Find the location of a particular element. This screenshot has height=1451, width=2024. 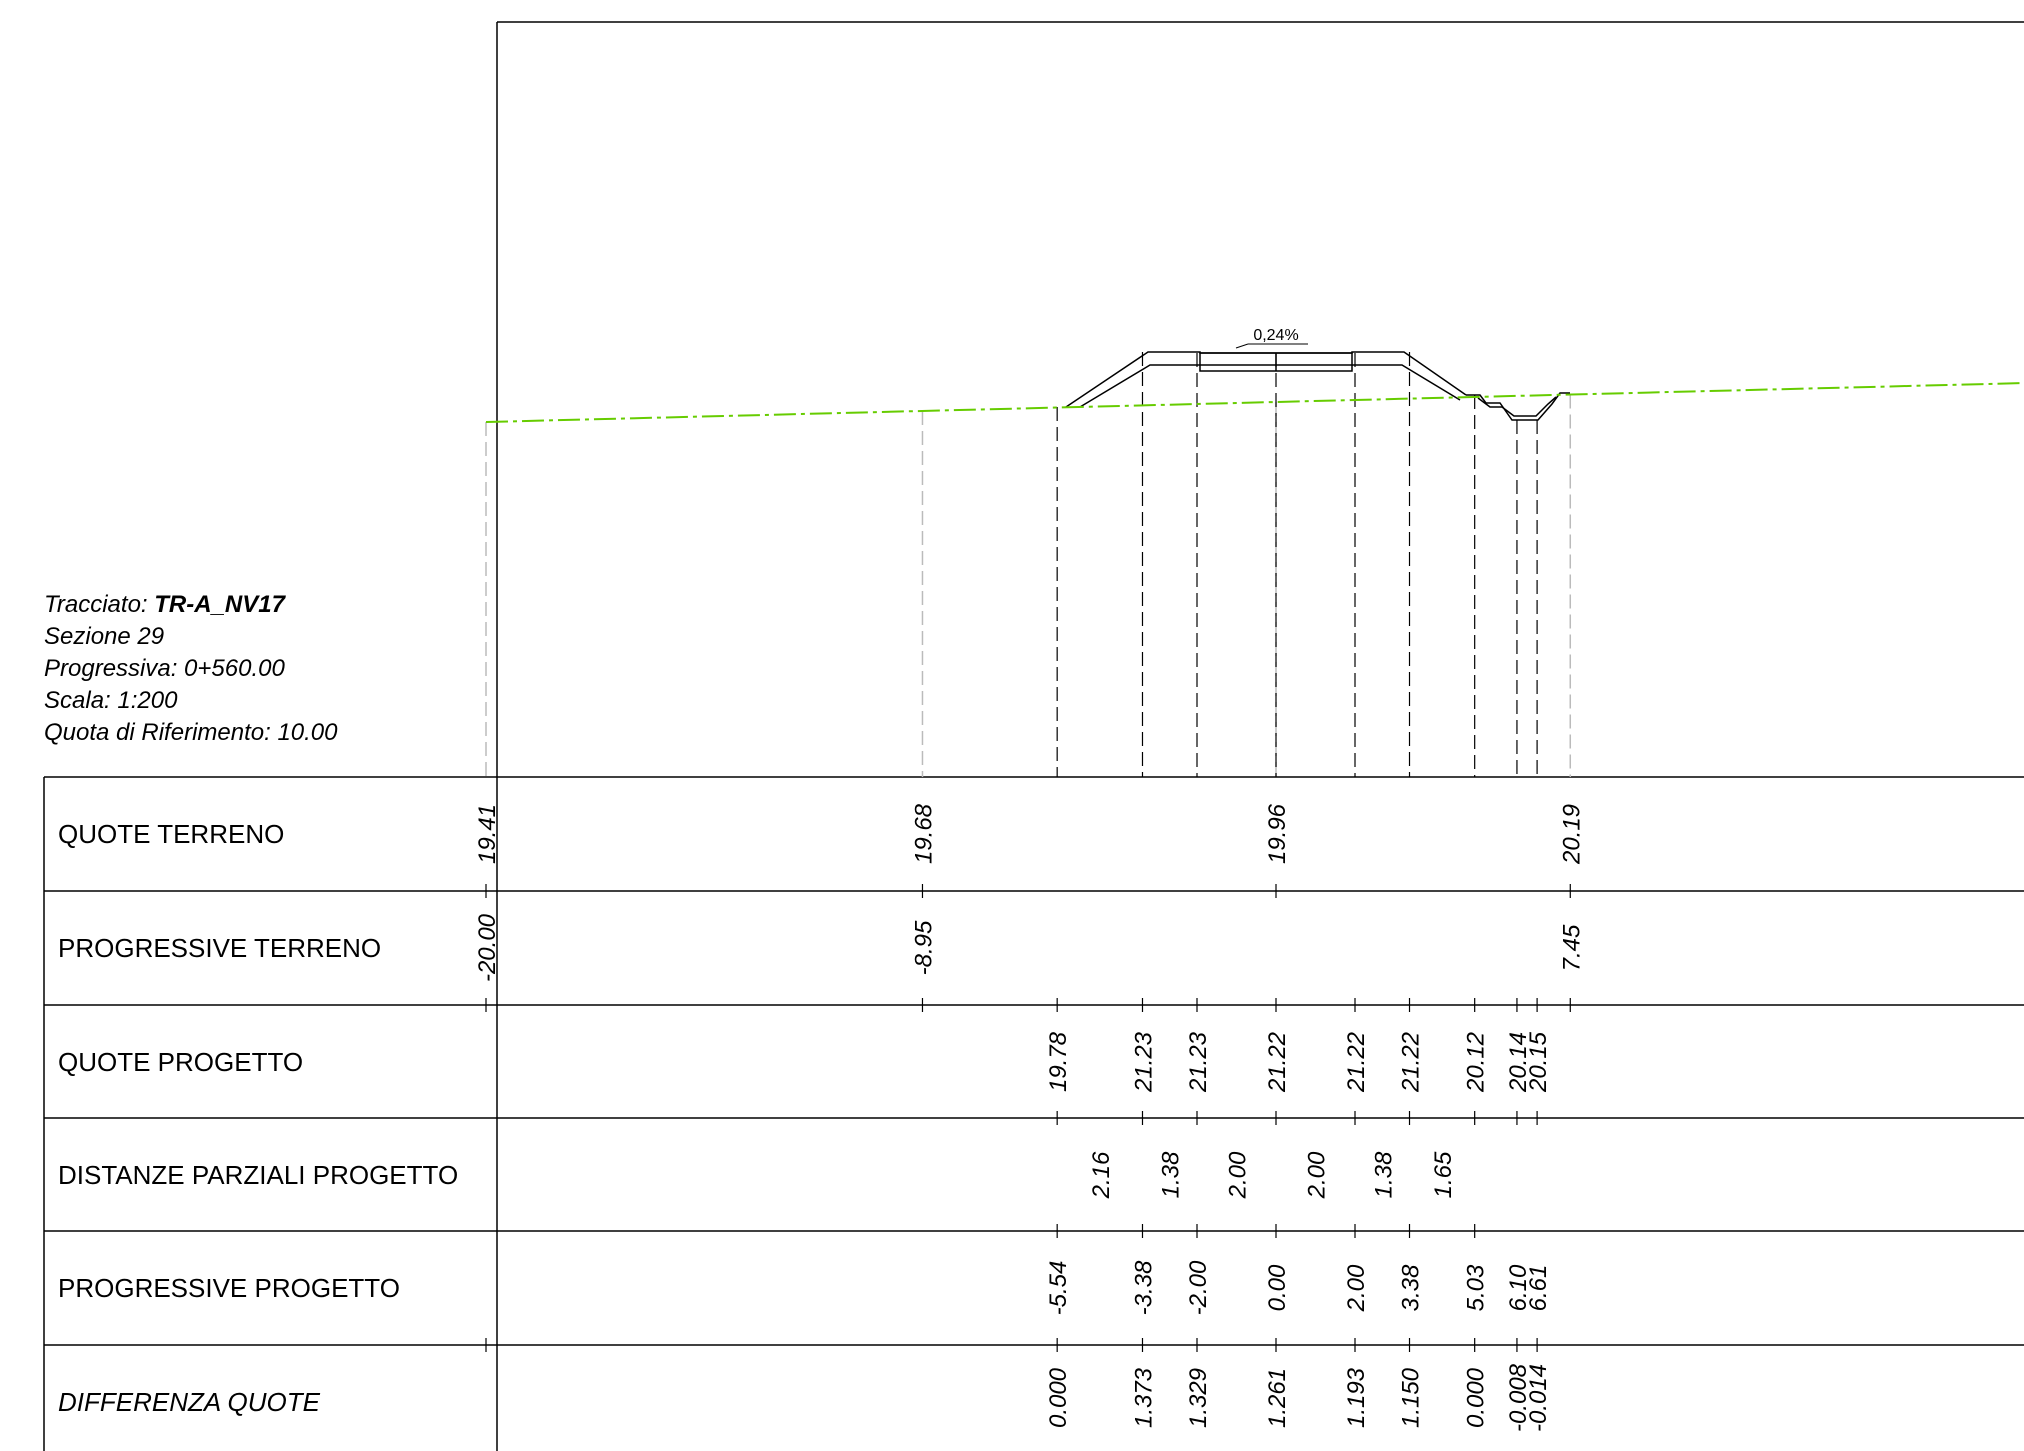

terrain-quota-value: 19.96 is located at coordinates (1277, 833).